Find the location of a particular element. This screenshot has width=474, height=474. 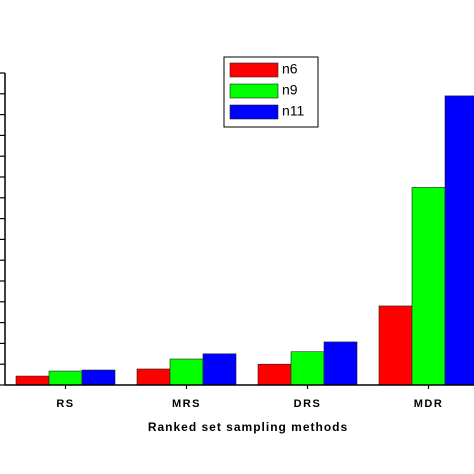

legend: n6 n9 n11 is located at coordinates (271, 92).